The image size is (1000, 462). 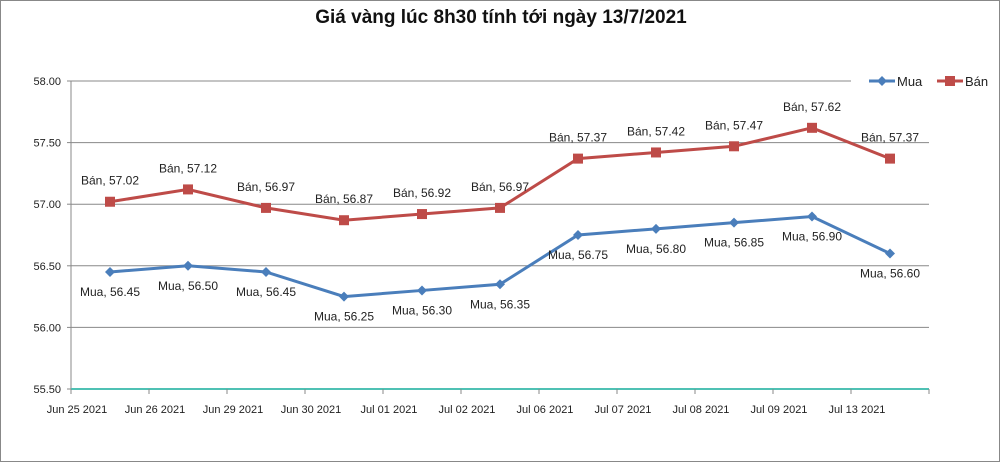 I want to click on data-label: Mua, 56.60, so click(x=890, y=273).